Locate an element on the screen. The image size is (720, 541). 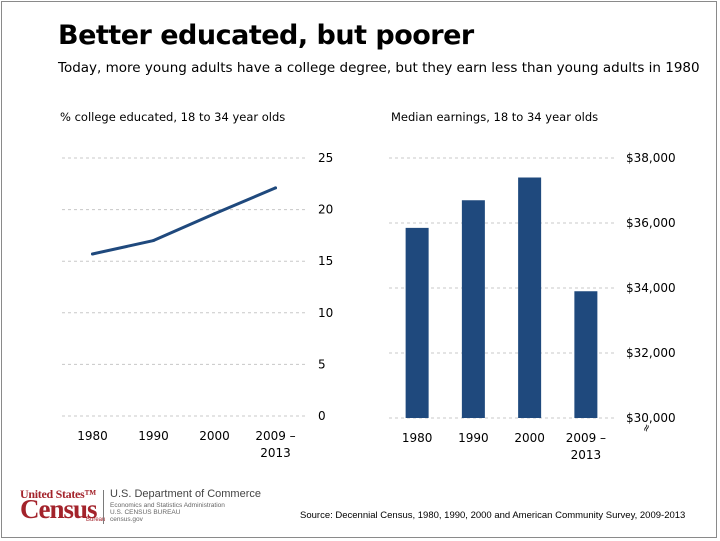
bar-chart-ytick-label: $34,000 is located at coordinates (651, 288).